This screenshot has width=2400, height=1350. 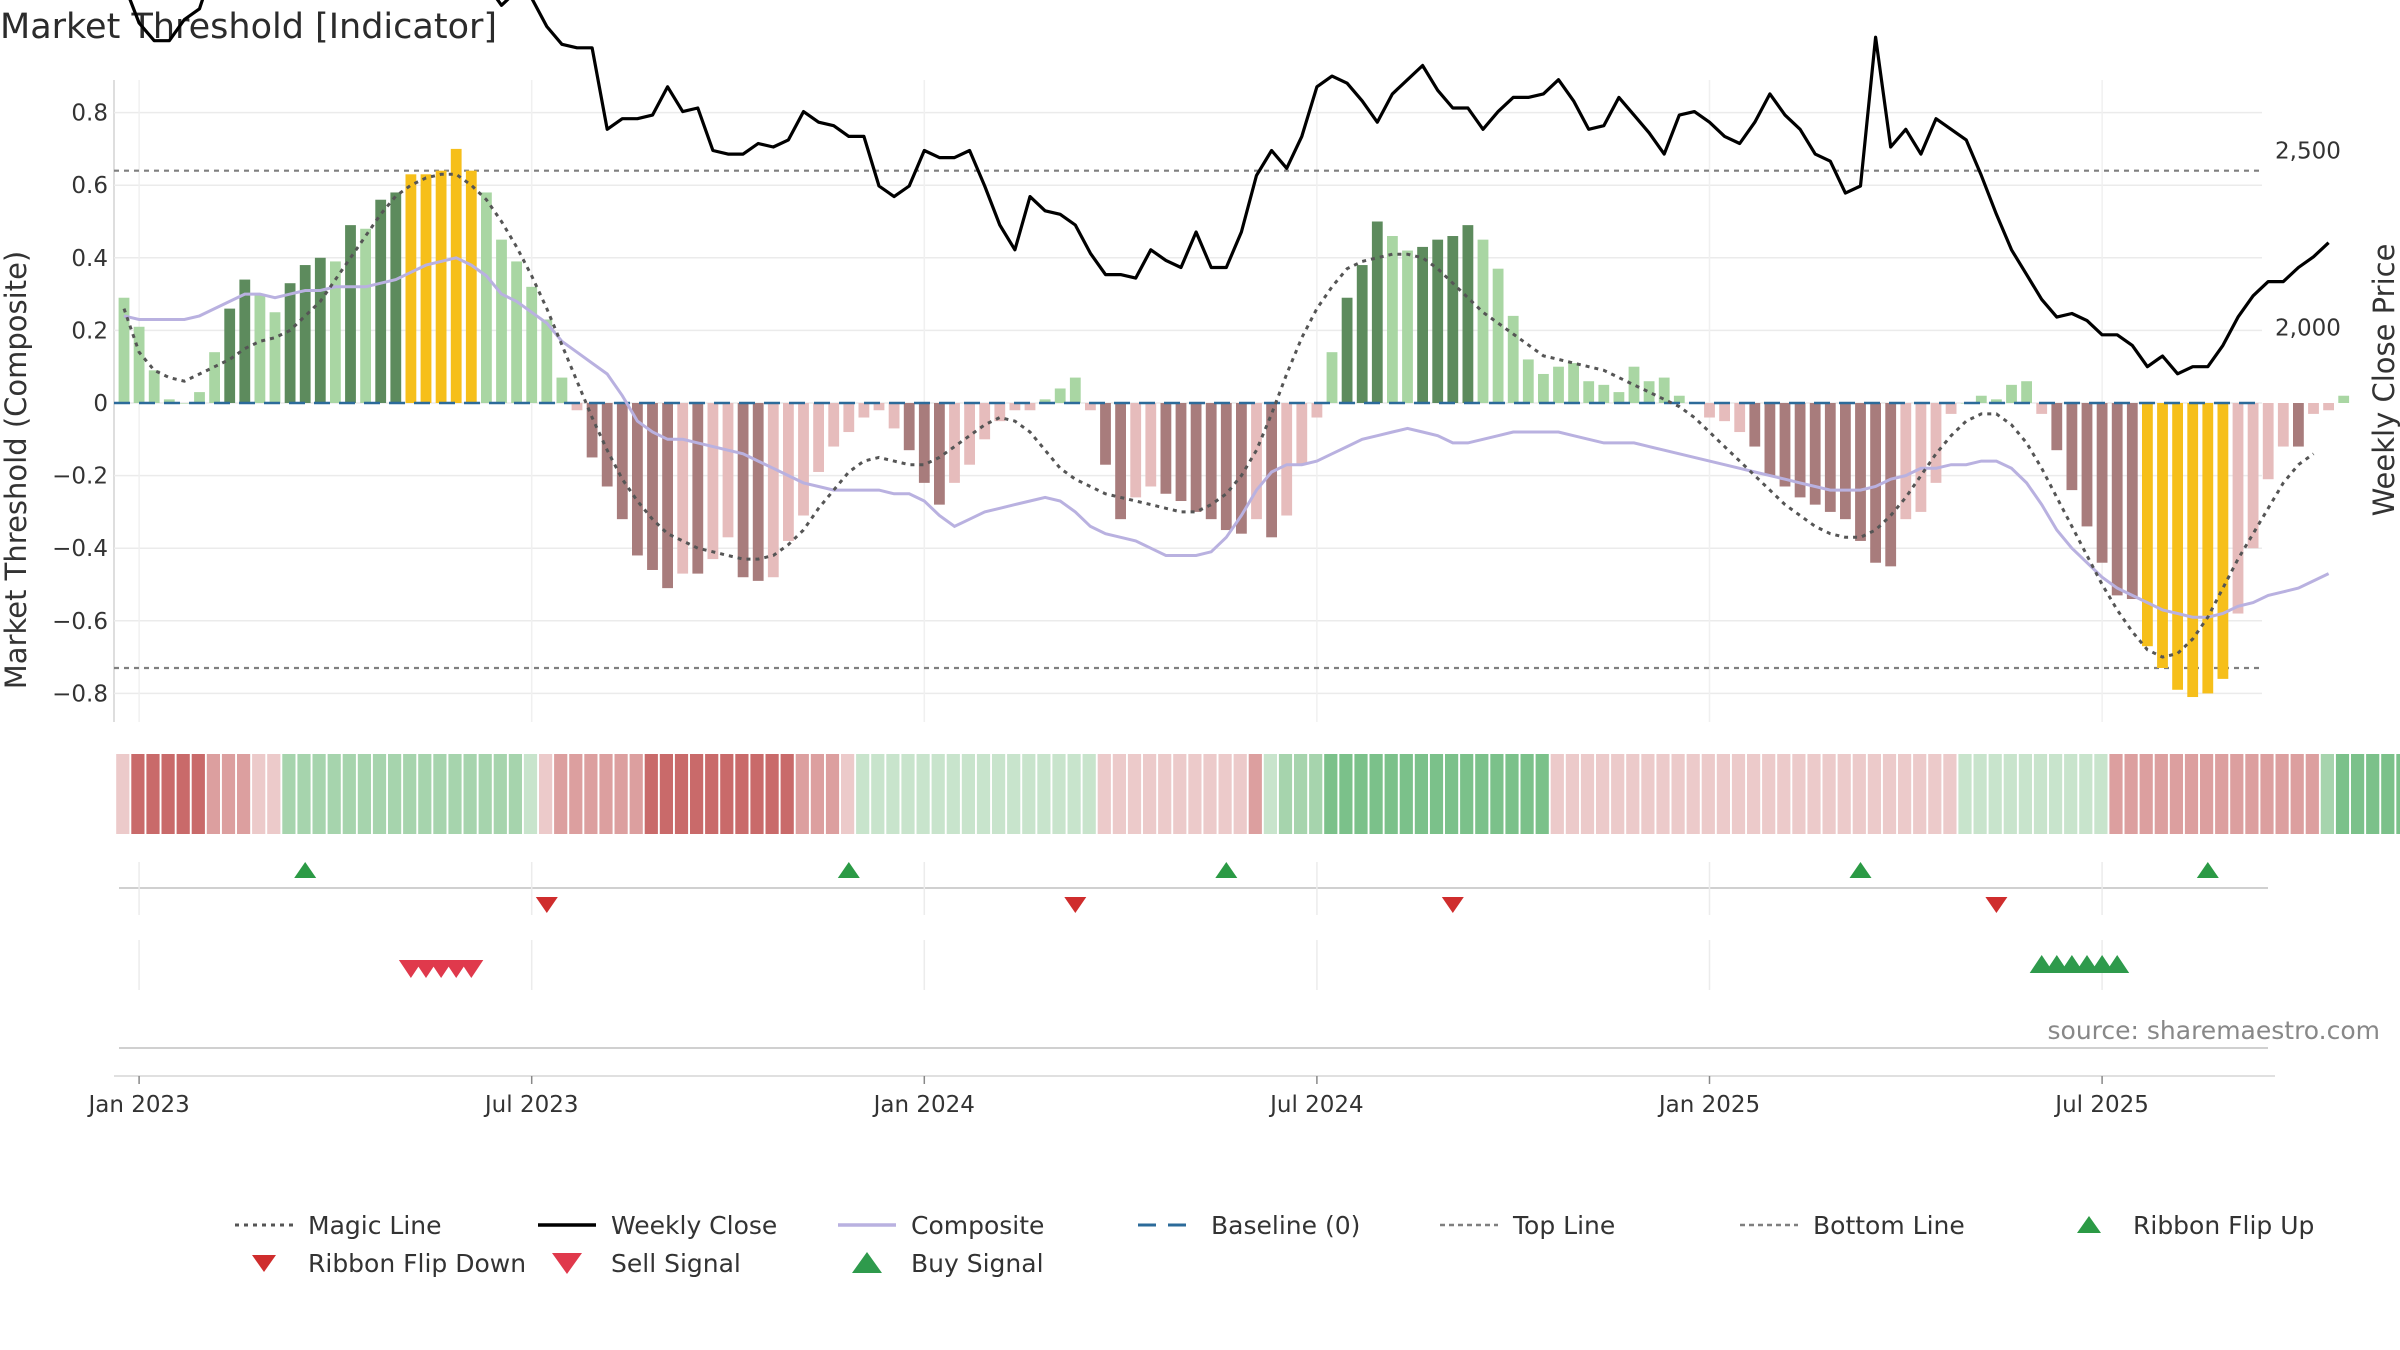 I want to click on legend-item: Buy Signal, so click(x=948, y=1263).